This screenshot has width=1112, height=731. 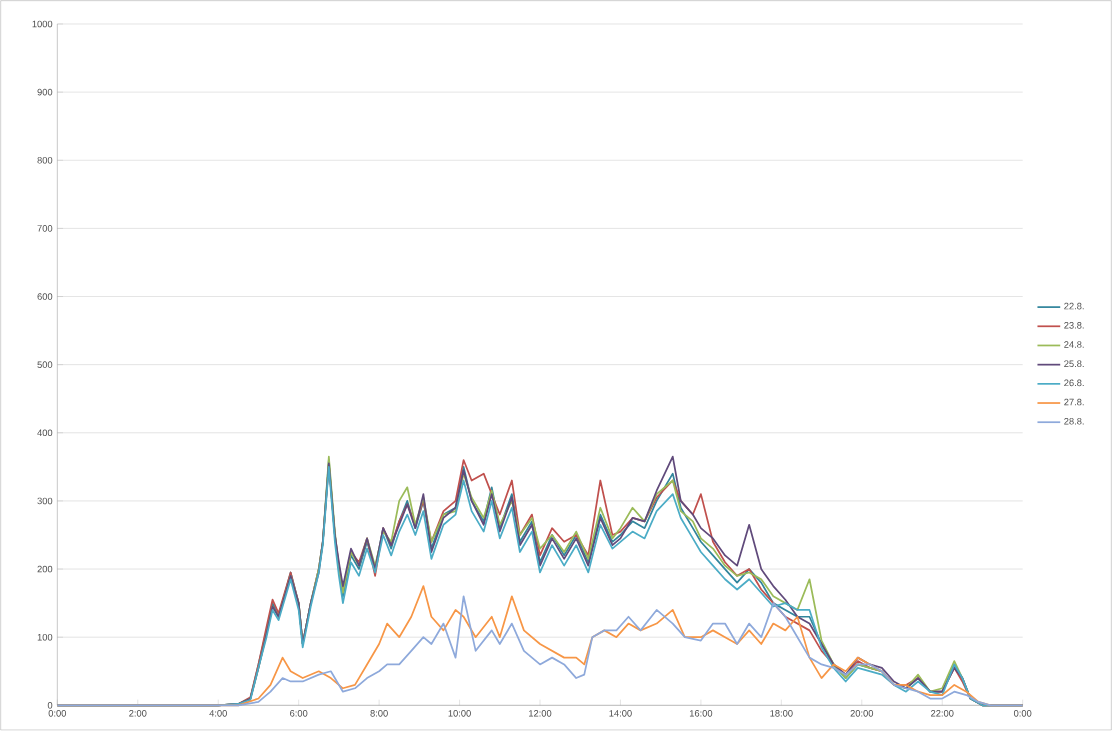 I want to click on legend-label: 26.8., so click(x=1074, y=383).